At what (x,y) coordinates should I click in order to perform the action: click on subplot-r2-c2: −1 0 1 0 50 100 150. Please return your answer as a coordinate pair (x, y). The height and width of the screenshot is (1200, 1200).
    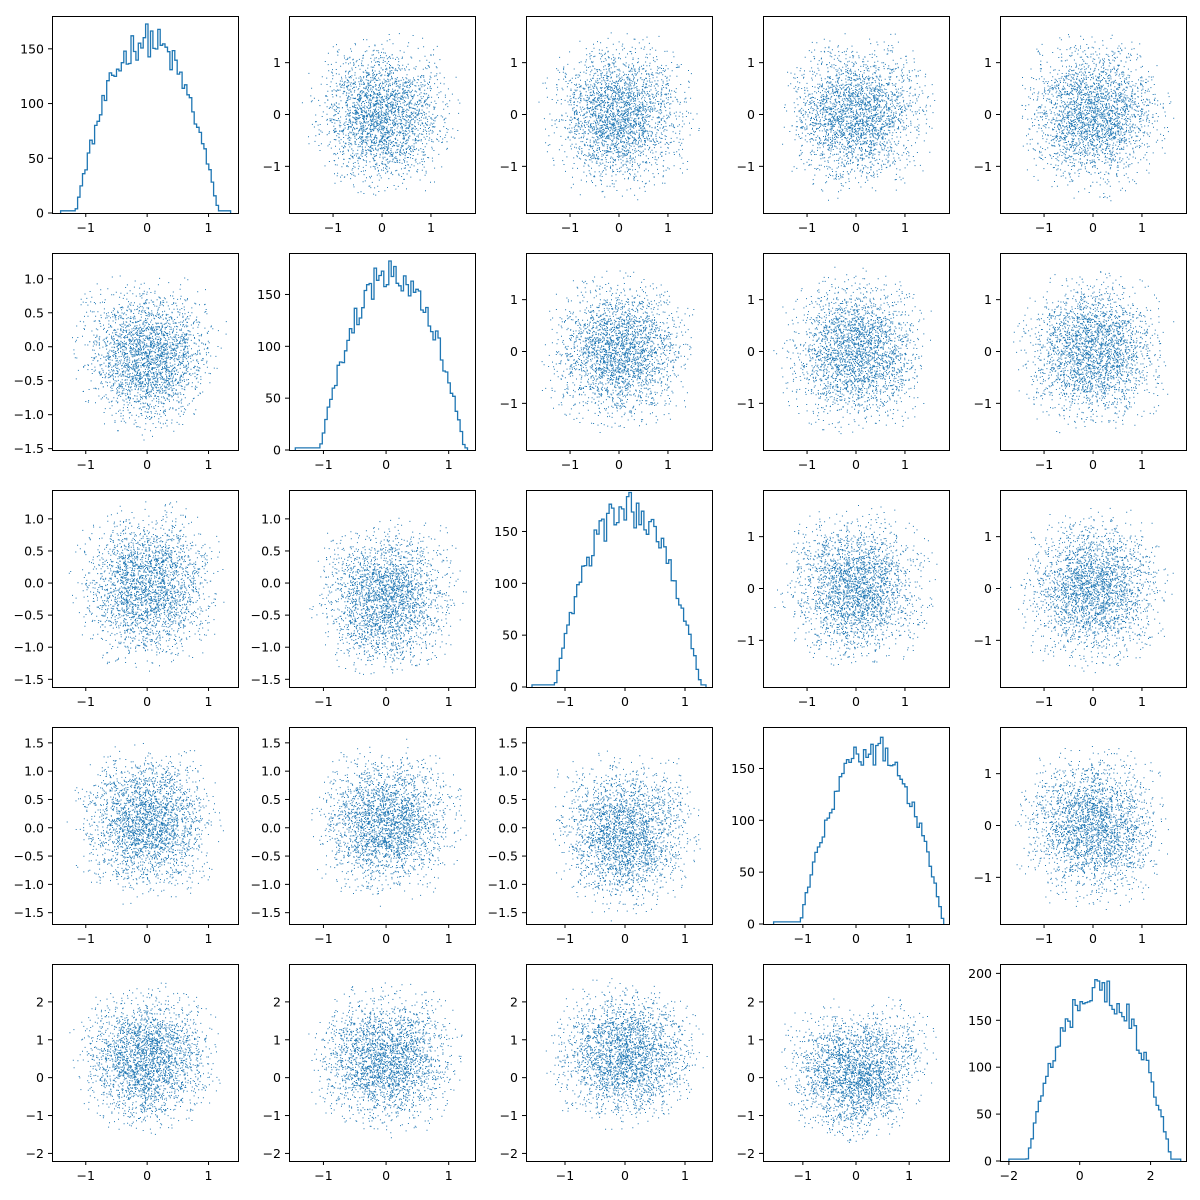
    Looking at the image, I should click on (603, 599).